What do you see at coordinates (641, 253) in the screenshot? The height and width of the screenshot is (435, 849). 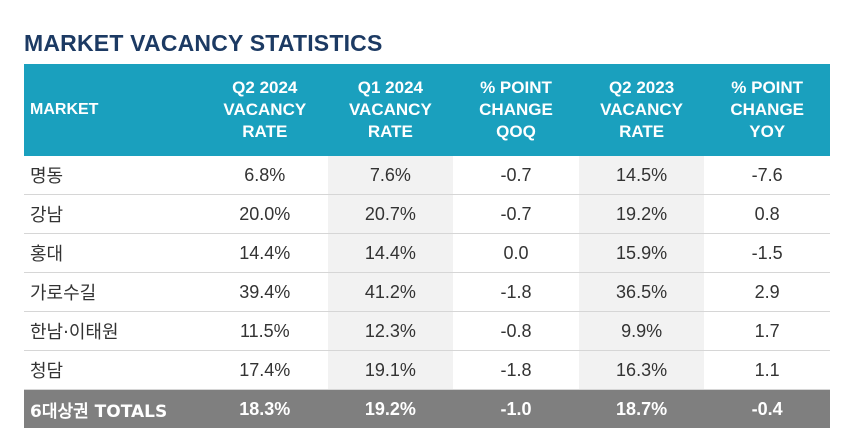 I see `q2-2023-vacancy-cell: 15.9%` at bounding box center [641, 253].